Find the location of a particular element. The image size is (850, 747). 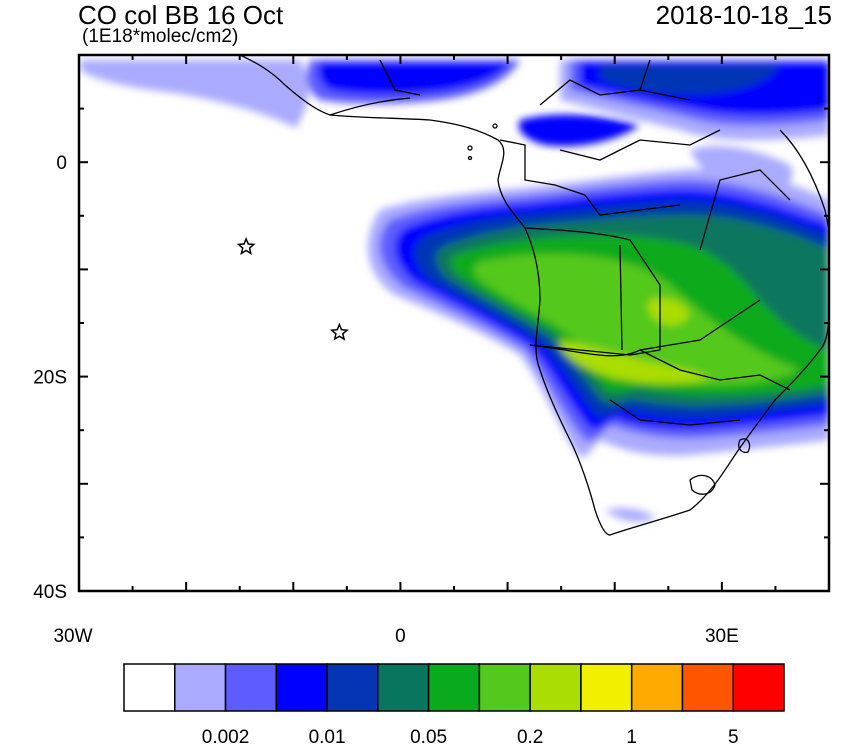

colorbar-label: 1 is located at coordinates (631, 737).